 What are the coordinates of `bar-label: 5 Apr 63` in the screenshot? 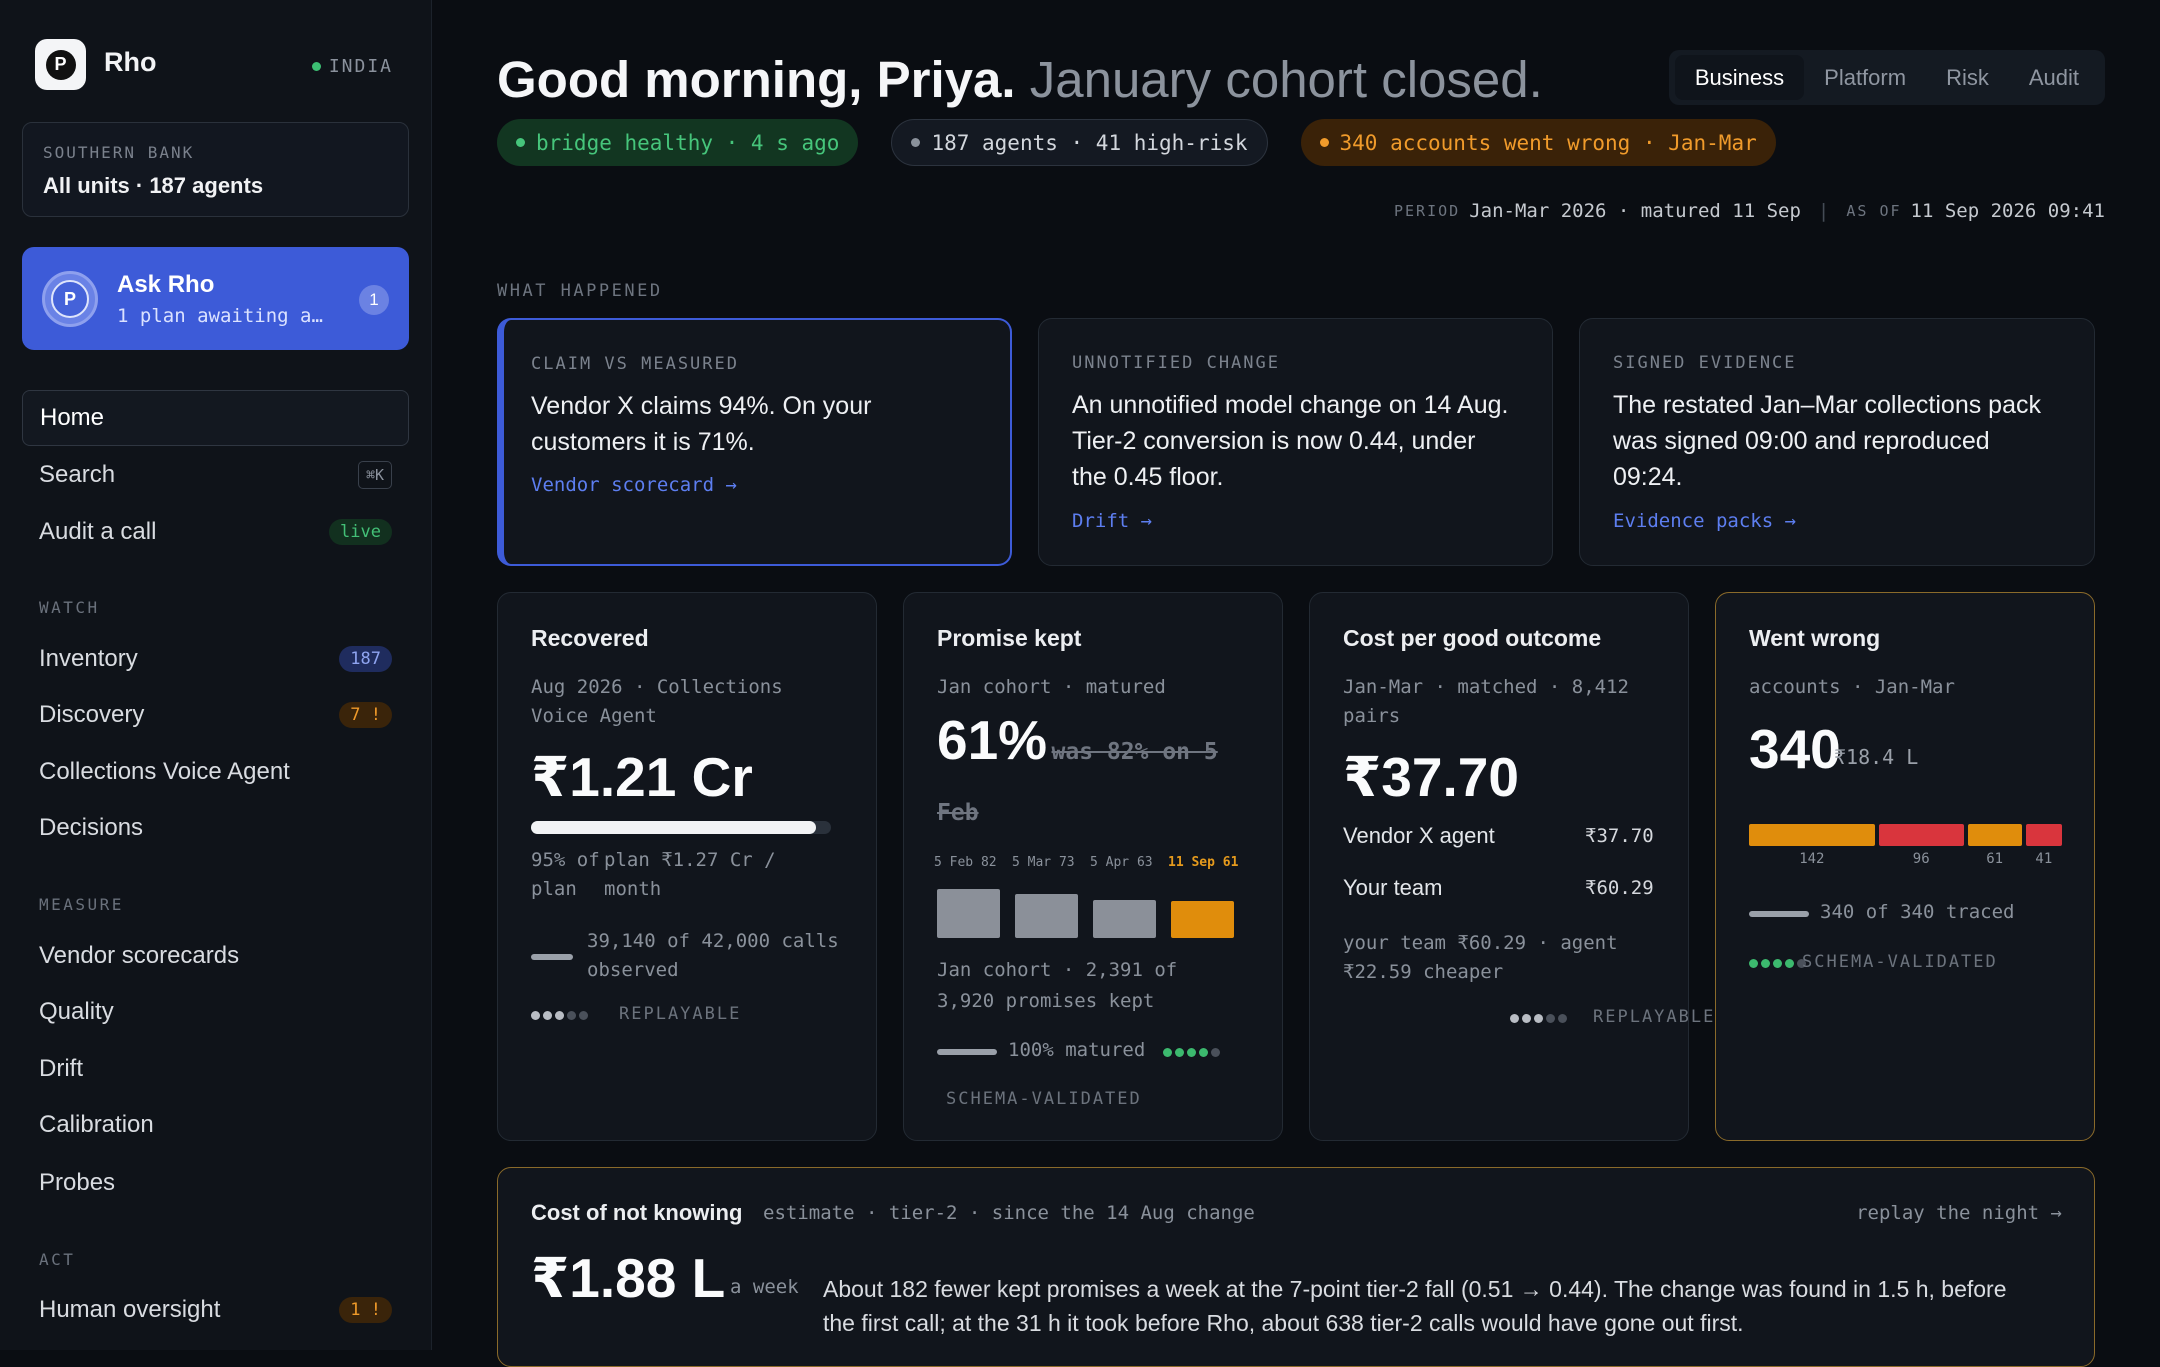 It's located at (1121, 862).